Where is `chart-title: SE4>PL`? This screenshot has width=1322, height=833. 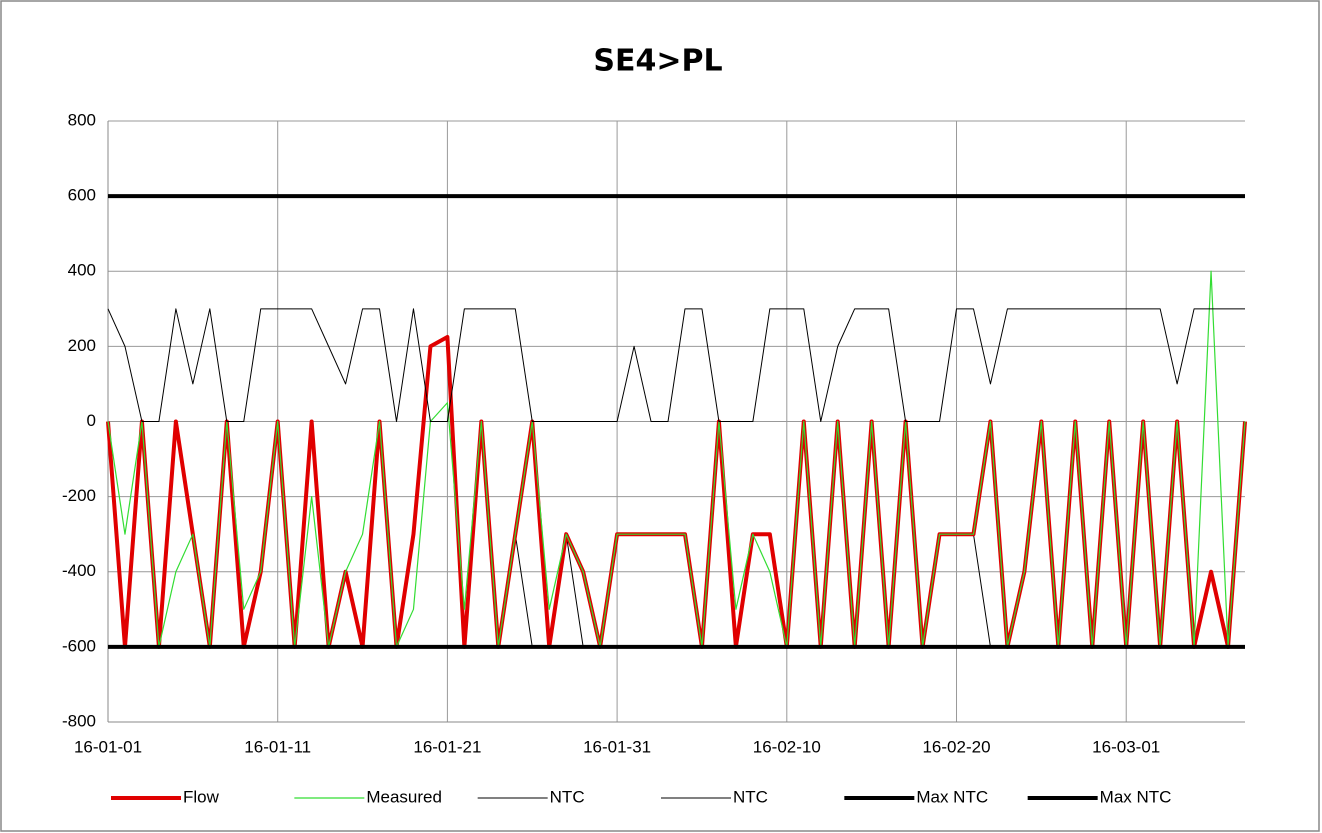
chart-title: SE4>PL is located at coordinates (657, 61).